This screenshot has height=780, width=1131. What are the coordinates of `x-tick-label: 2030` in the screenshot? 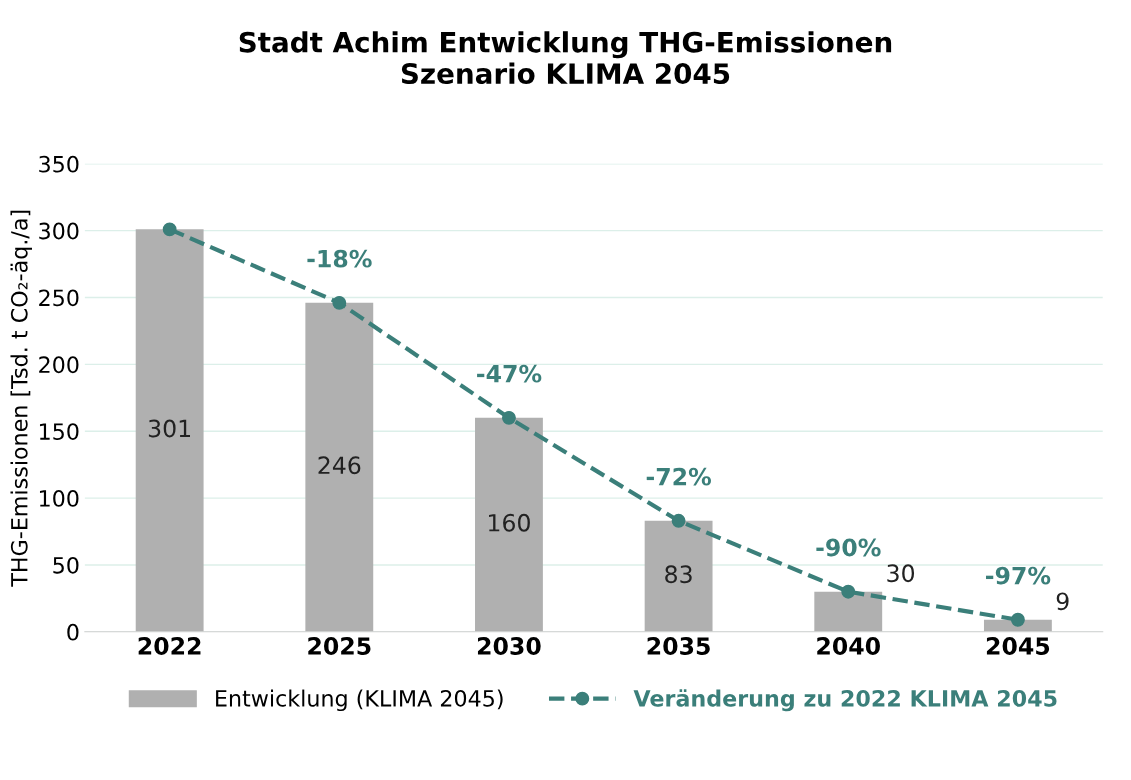 It's located at (509, 646).